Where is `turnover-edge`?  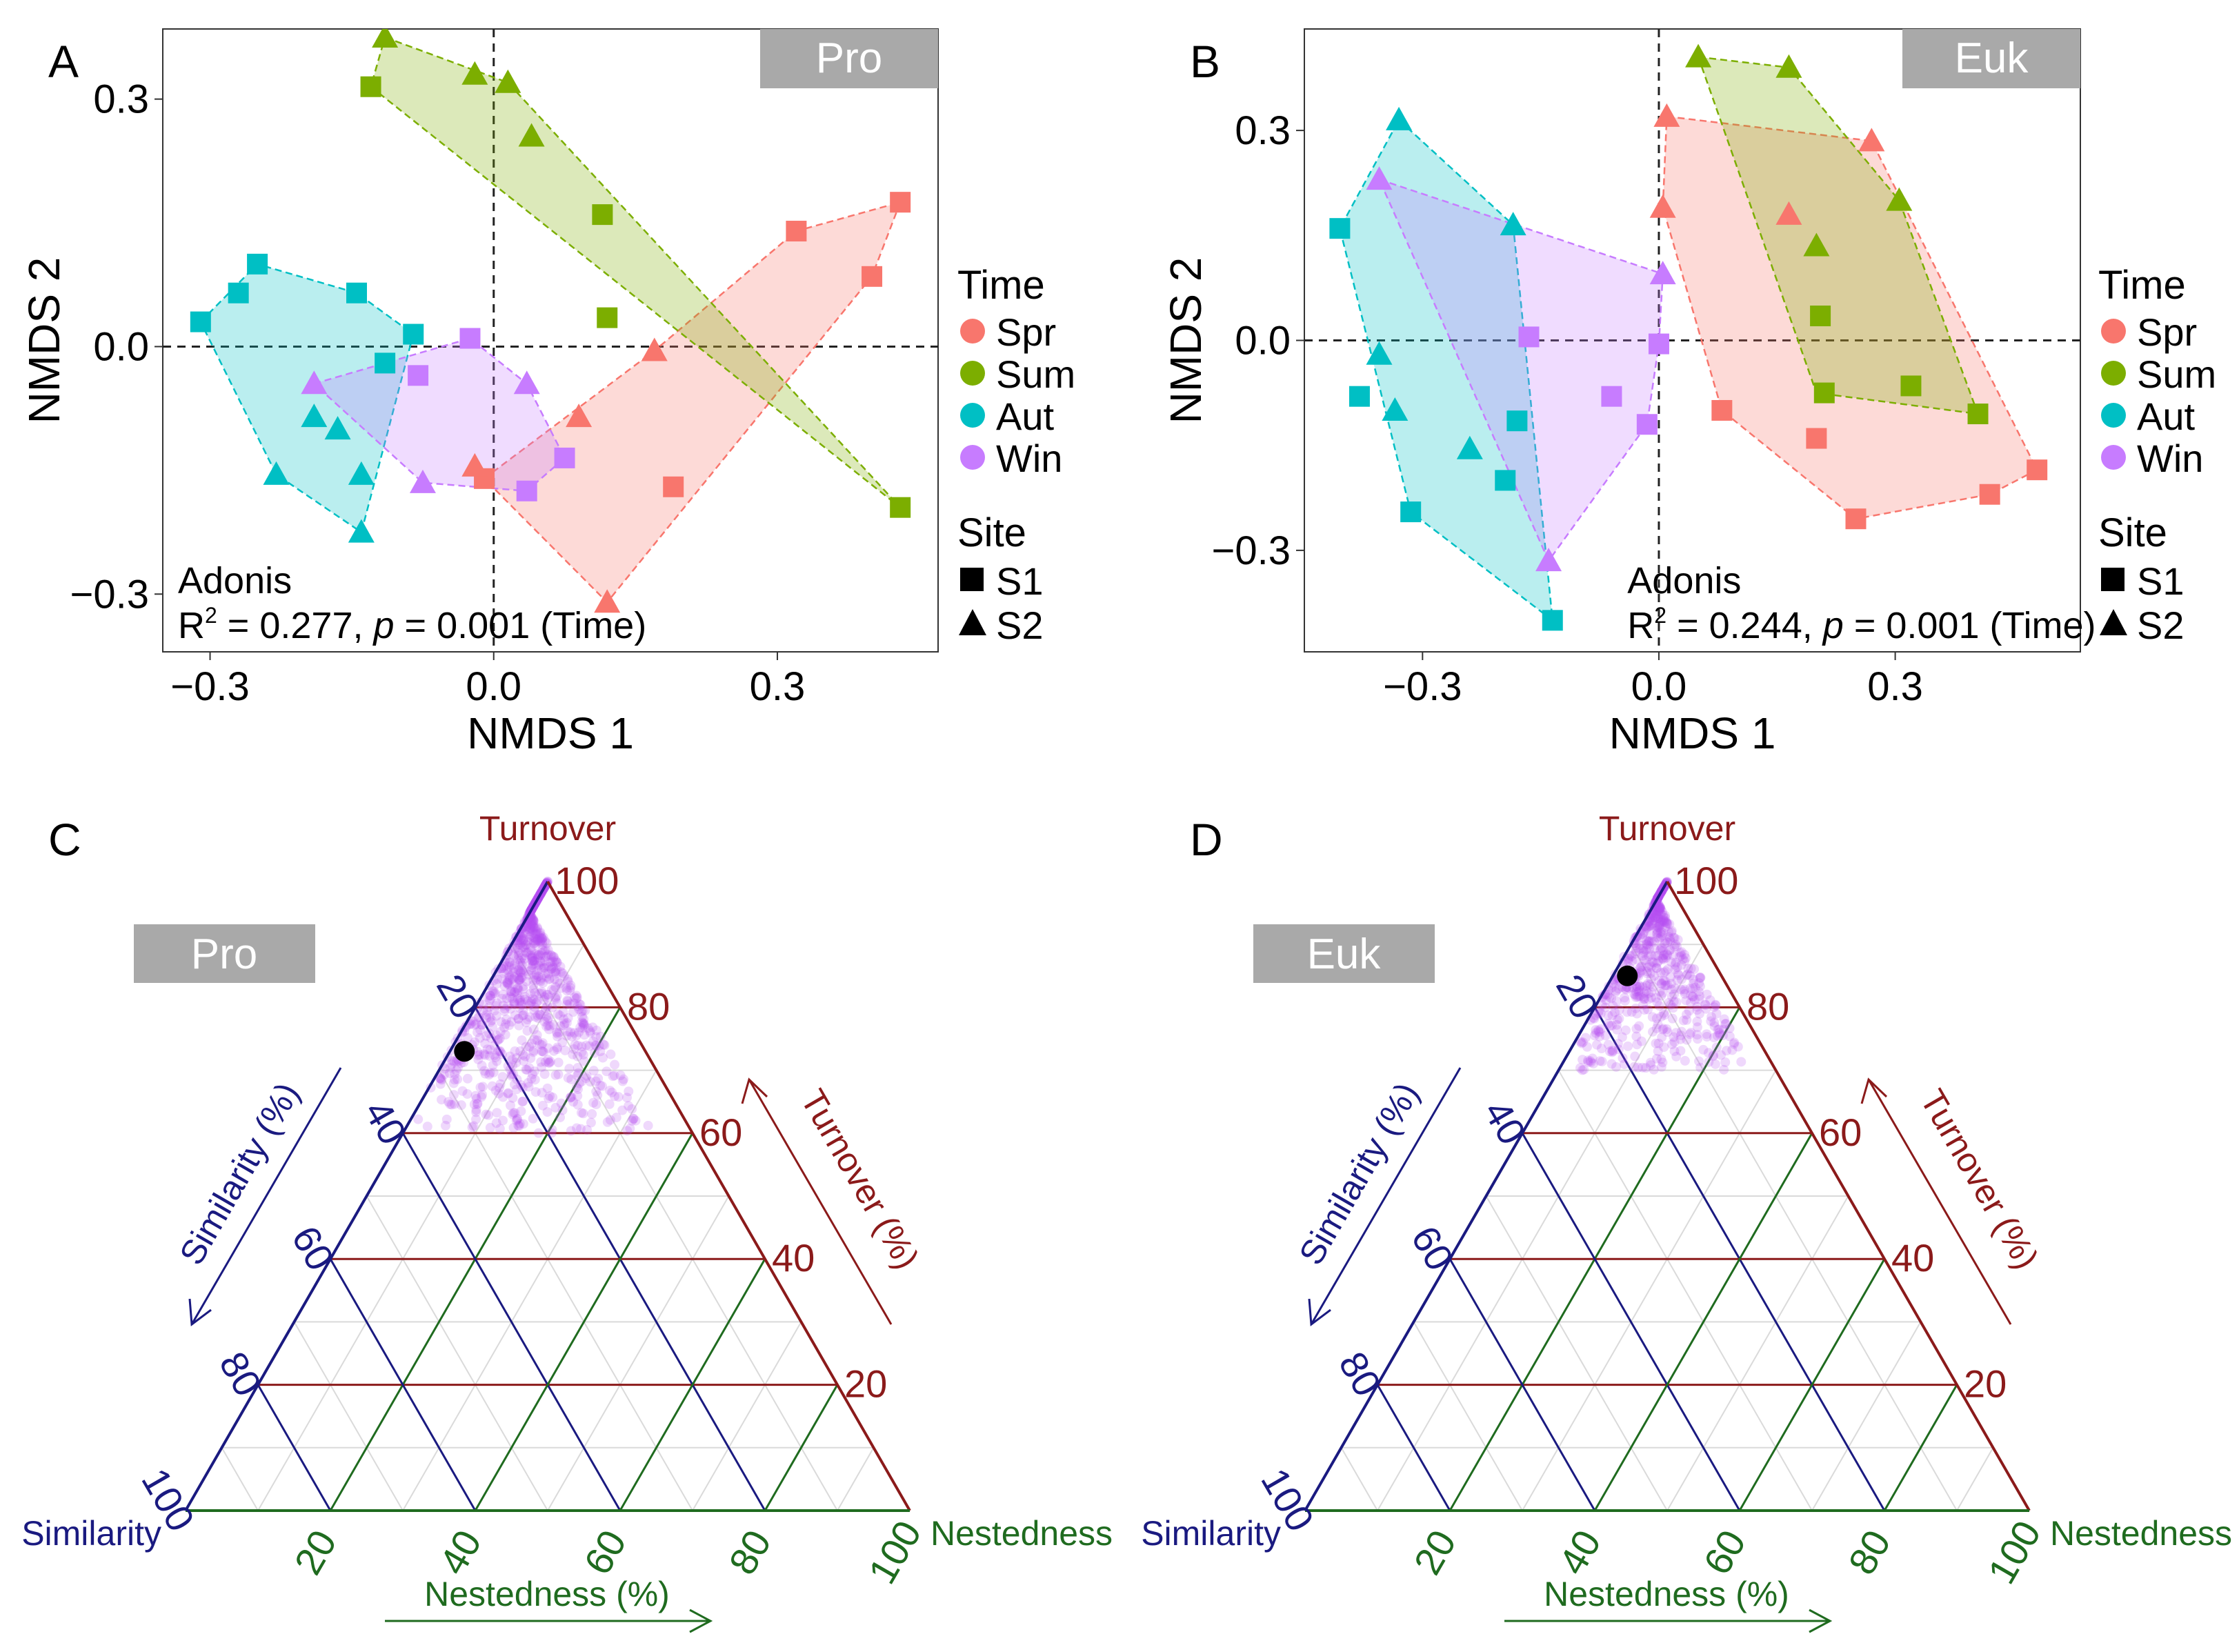 turnover-edge is located at coordinates (728, 1196).